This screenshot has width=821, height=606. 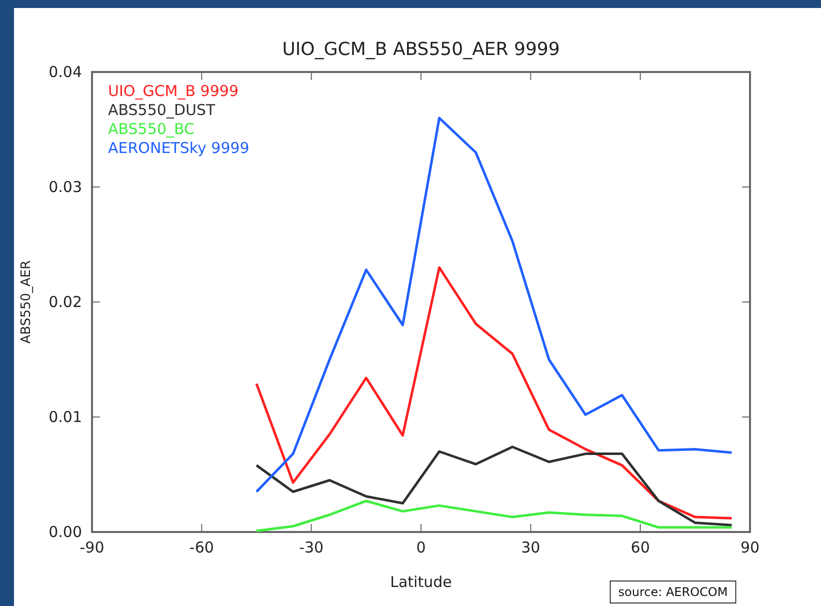 What do you see at coordinates (421, 547) in the screenshot?
I see `x-tick-label: 0` at bounding box center [421, 547].